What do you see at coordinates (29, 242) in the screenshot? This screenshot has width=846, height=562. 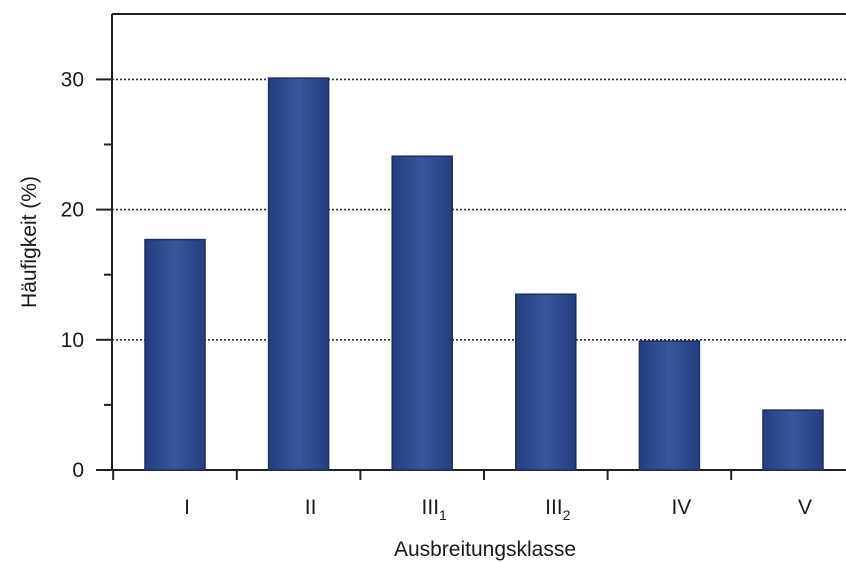 I see `y-axis-title: Häufigkeit (%)` at bounding box center [29, 242].